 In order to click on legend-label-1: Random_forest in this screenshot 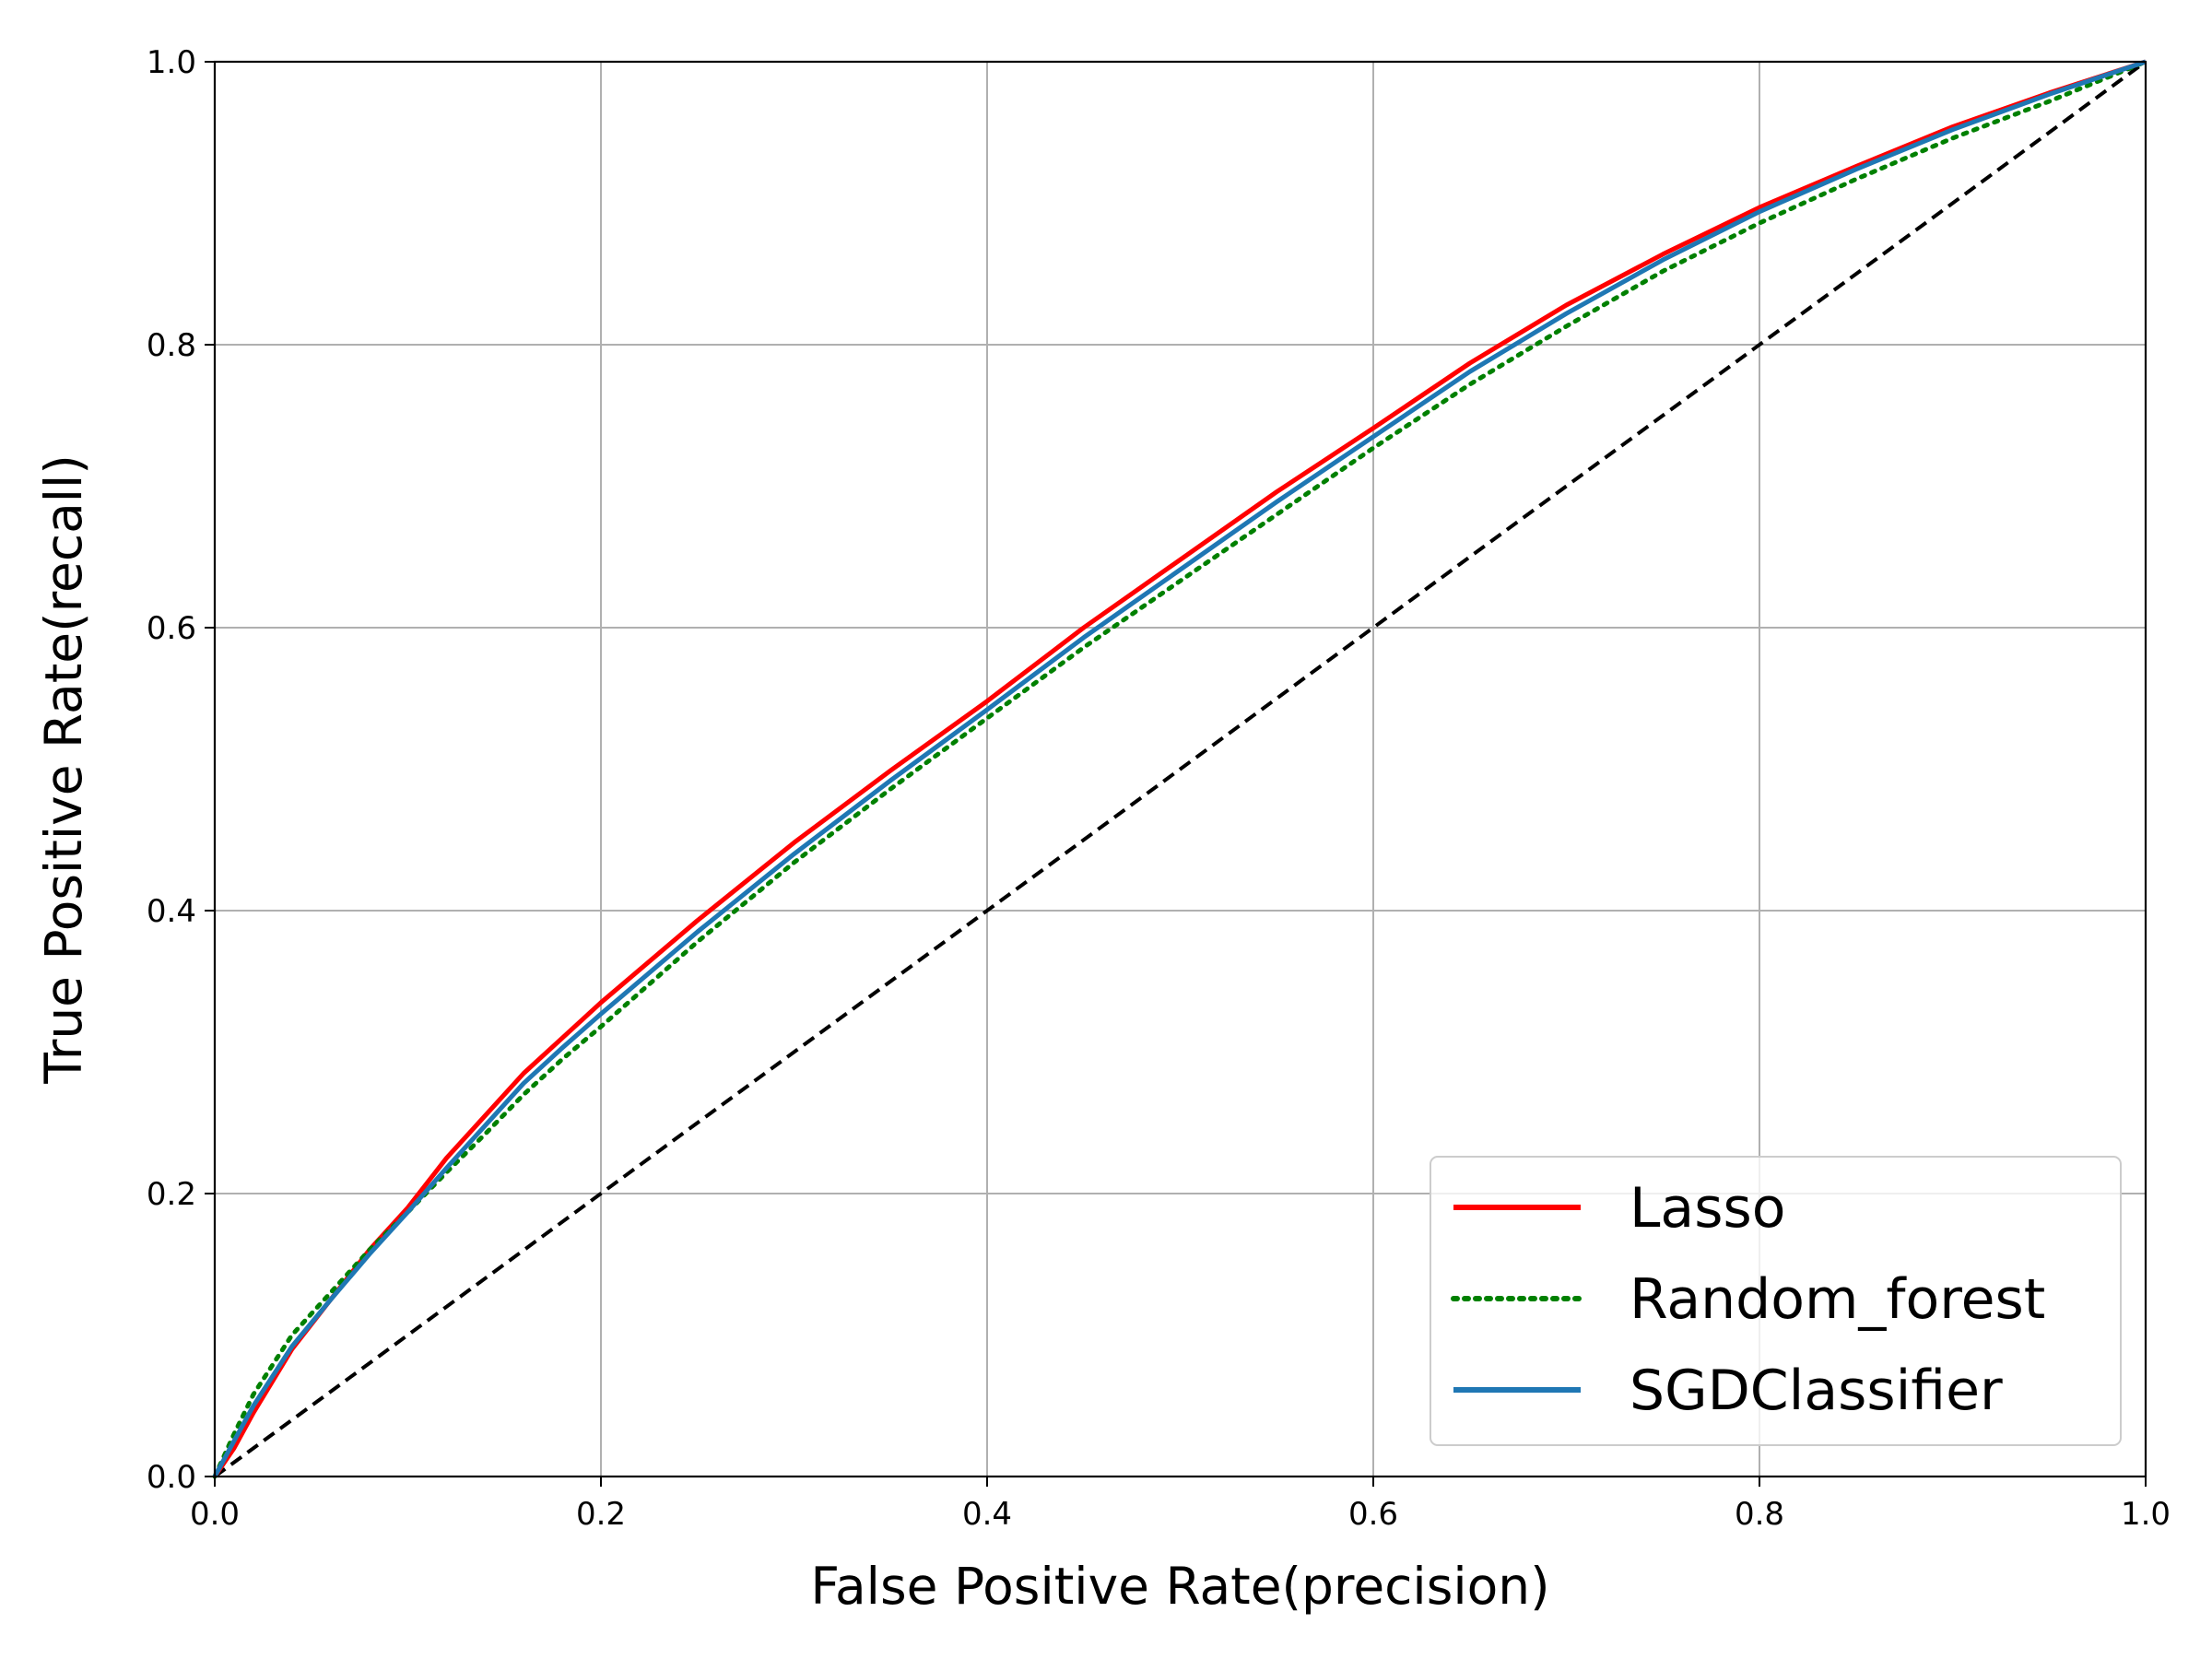, I will do `click(1837, 1299)`.